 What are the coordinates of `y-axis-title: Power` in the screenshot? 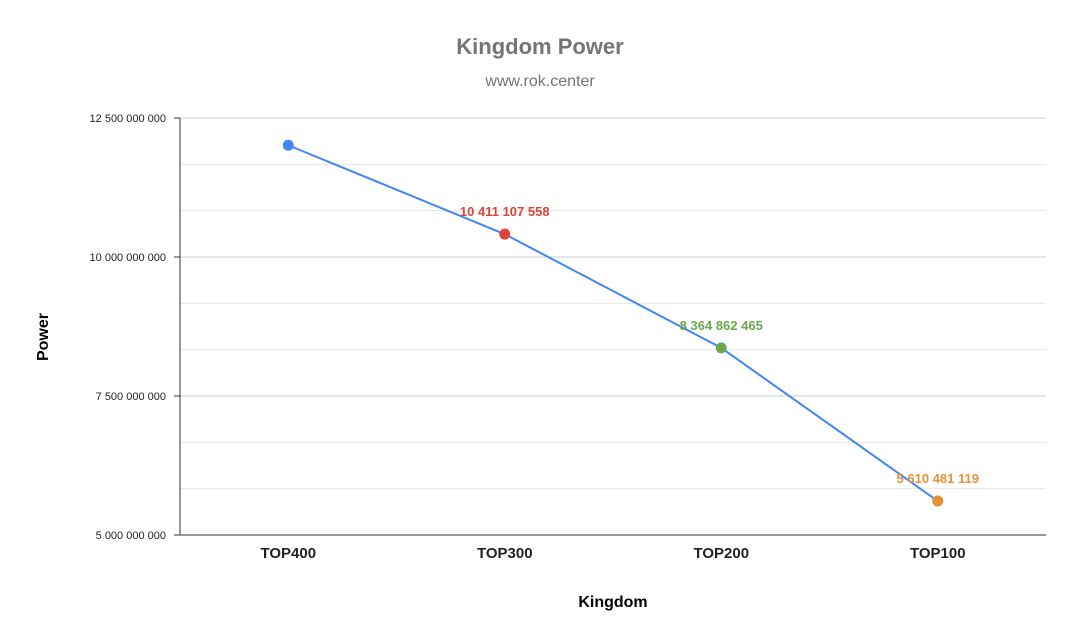 It's located at (43, 337).